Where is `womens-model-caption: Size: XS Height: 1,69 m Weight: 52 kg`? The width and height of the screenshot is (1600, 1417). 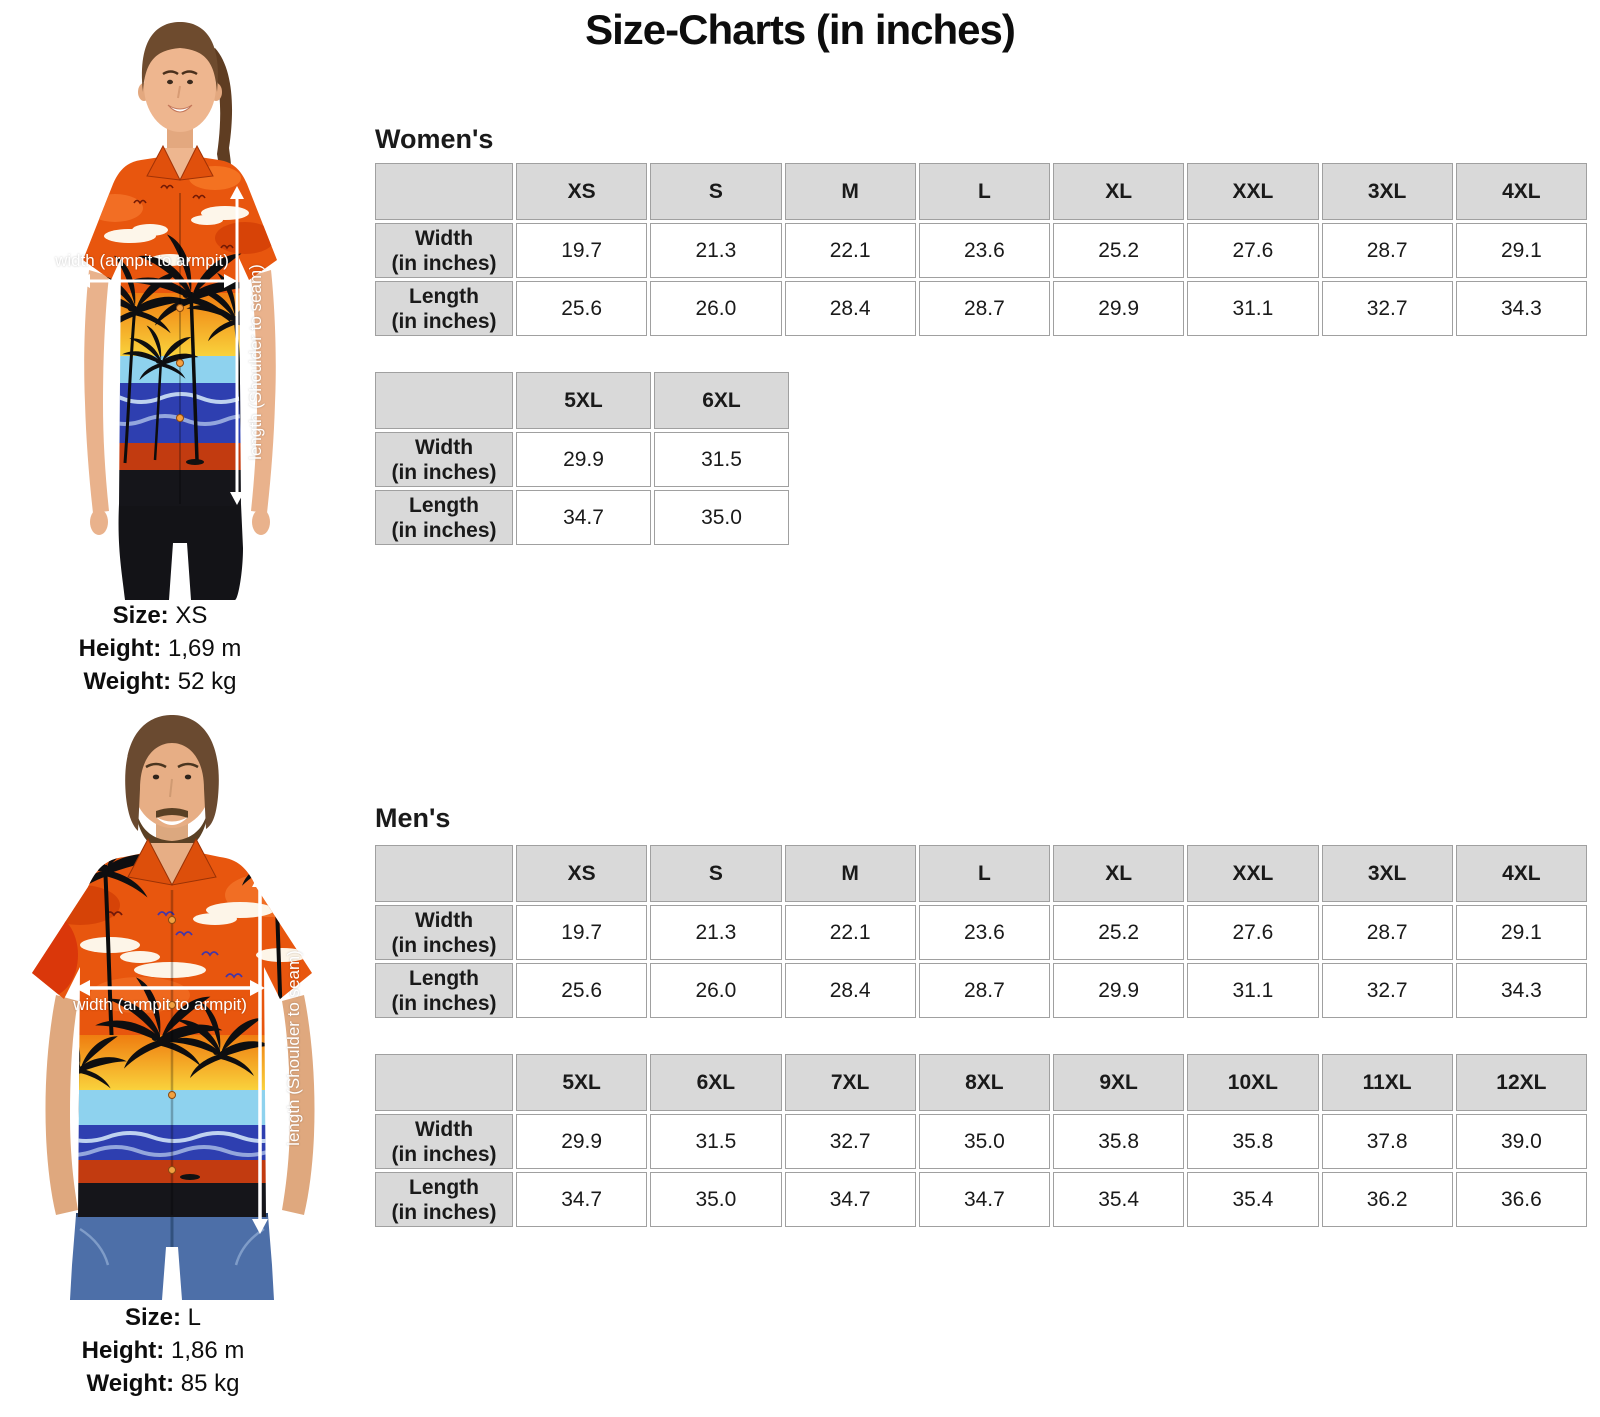
womens-model-caption: Size: XS Height: 1,69 m Weight: 52 kg is located at coordinates (160, 648).